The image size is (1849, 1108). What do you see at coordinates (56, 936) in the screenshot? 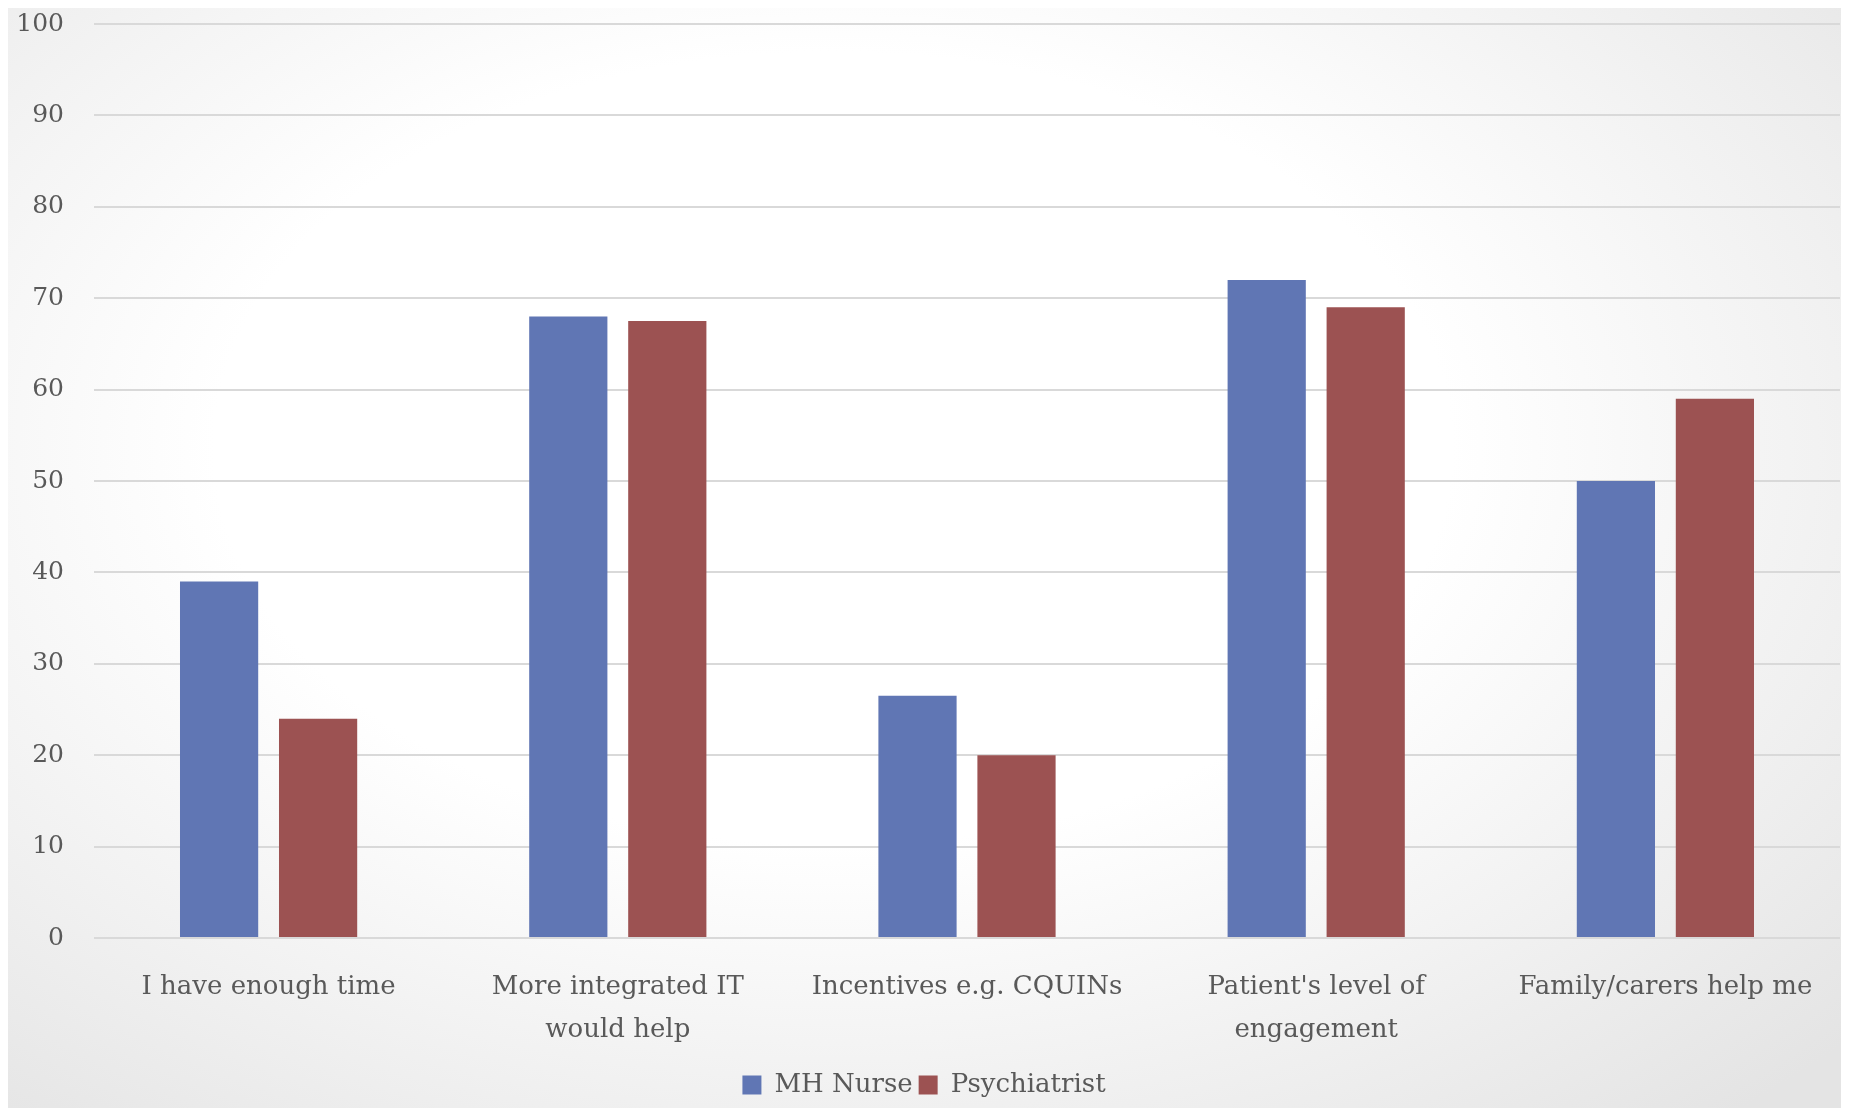
I see `y-tick-label: 0` at bounding box center [56, 936].